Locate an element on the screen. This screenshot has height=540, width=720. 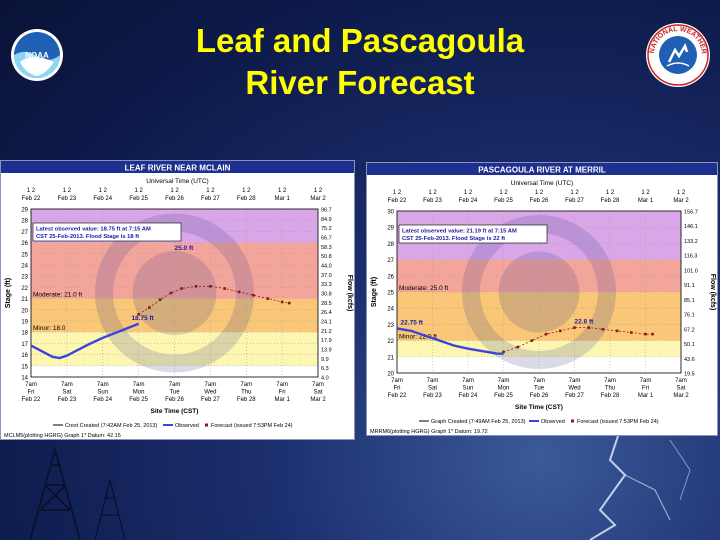
y-tick-label: 30 is located at coordinates (390, 213).